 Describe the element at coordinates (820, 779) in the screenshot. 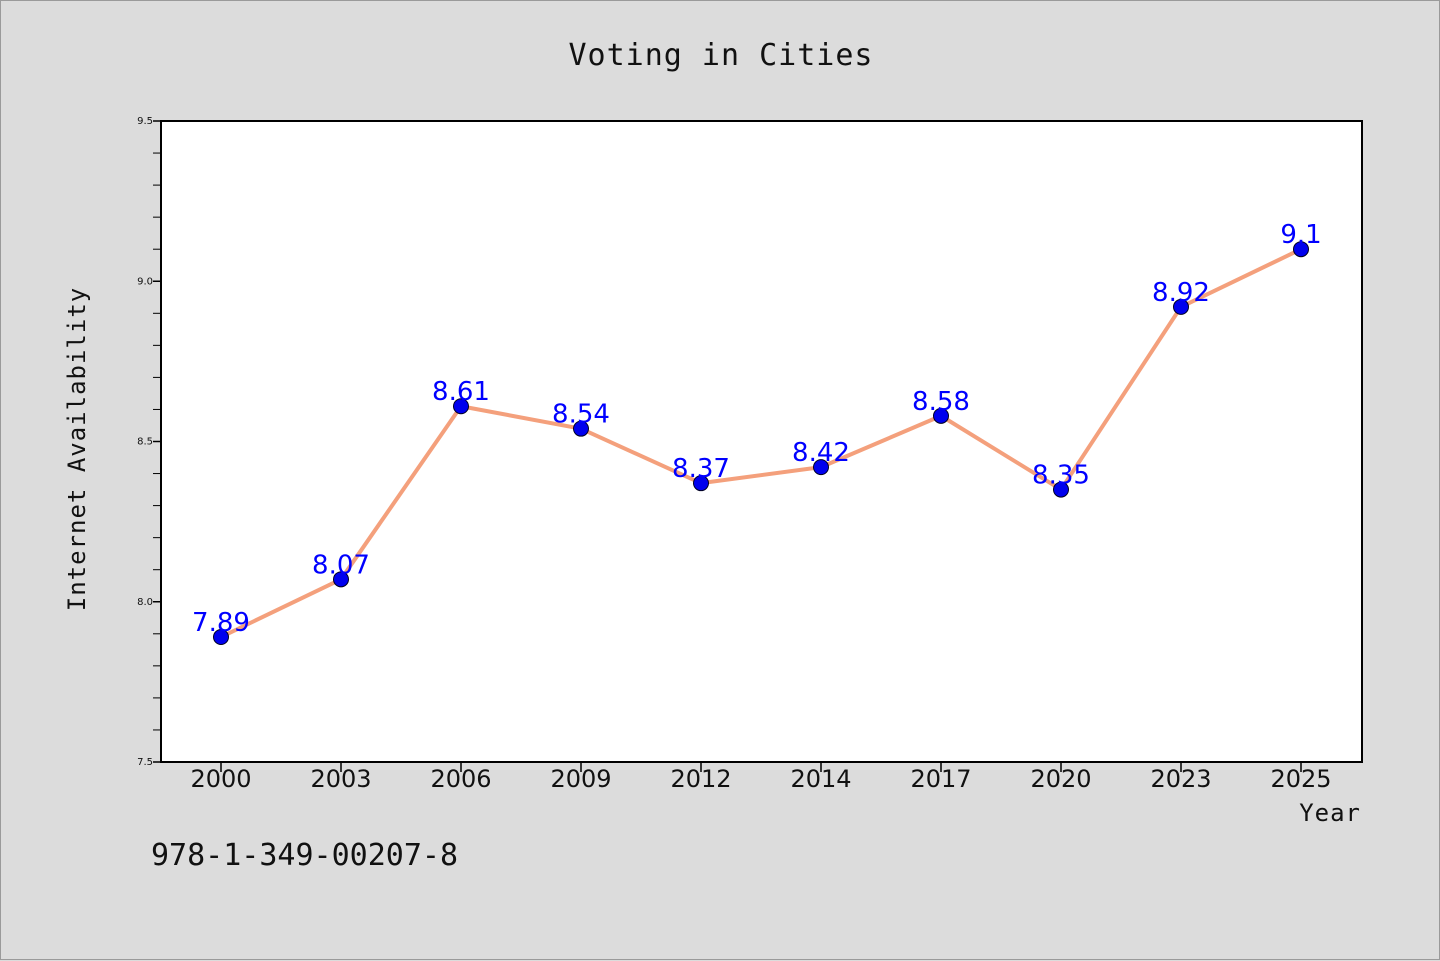

I see `x-tick-label: 2014` at that location.